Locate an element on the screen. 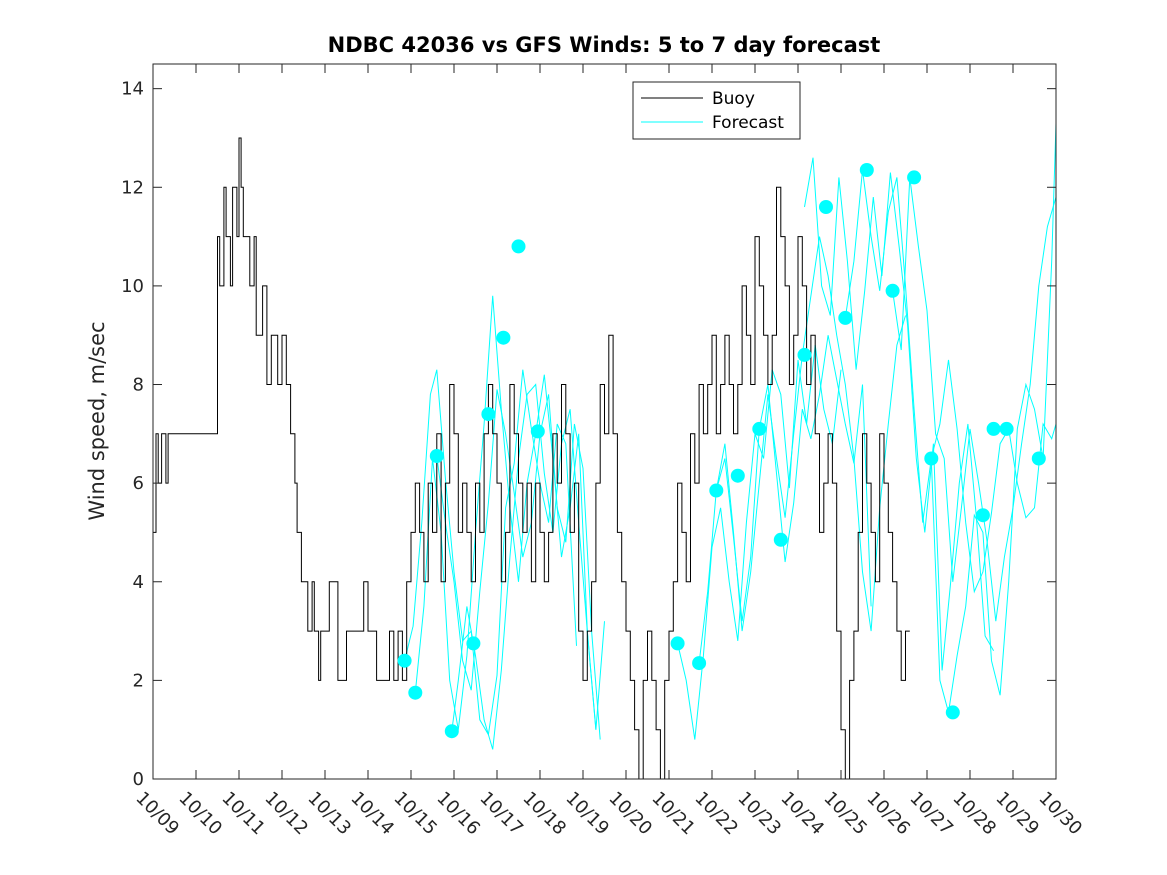 The height and width of the screenshot is (875, 1167). y-tick-label: 12 is located at coordinates (132, 187).